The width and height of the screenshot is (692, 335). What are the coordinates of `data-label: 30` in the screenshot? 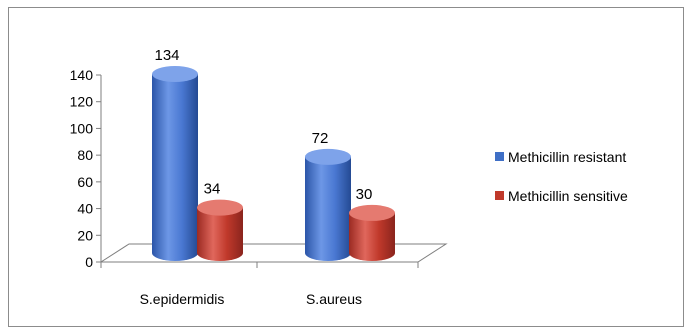 It's located at (364, 194).